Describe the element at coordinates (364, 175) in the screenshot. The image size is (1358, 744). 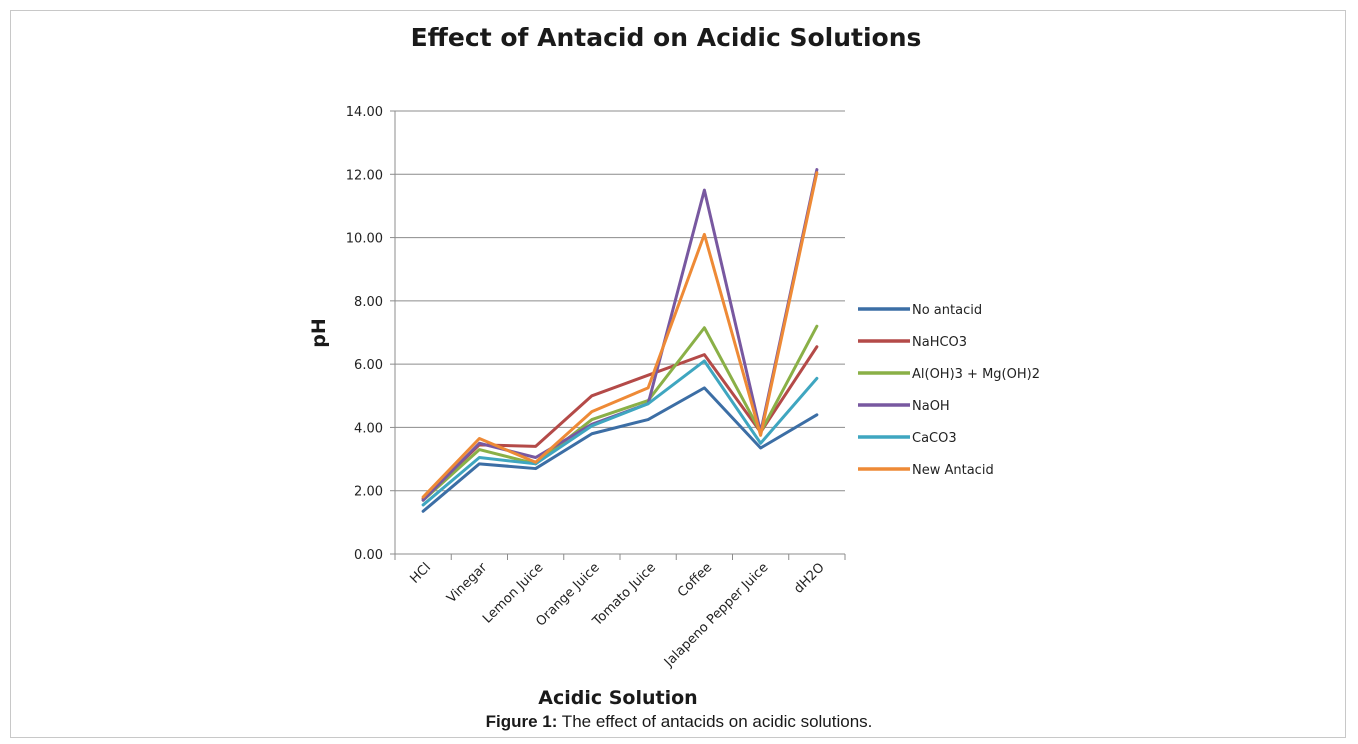
I see `y-tick-label: 12.00` at that location.